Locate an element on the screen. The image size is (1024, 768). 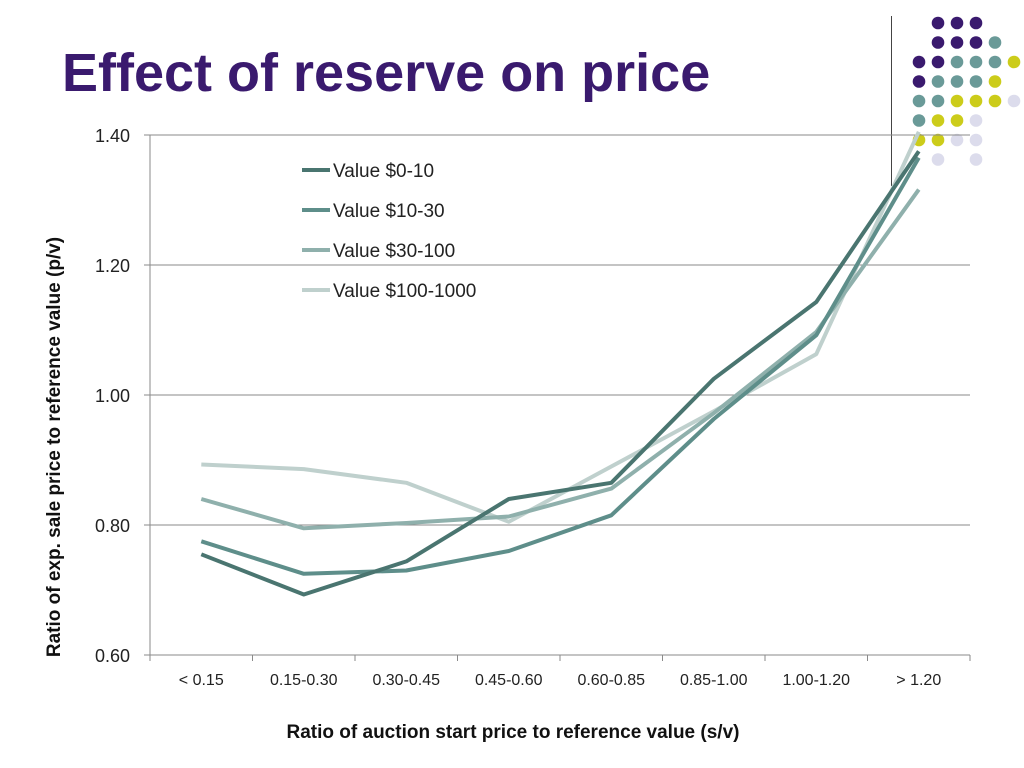
legend-label: Value $100-1000 is located at coordinates (404, 291).